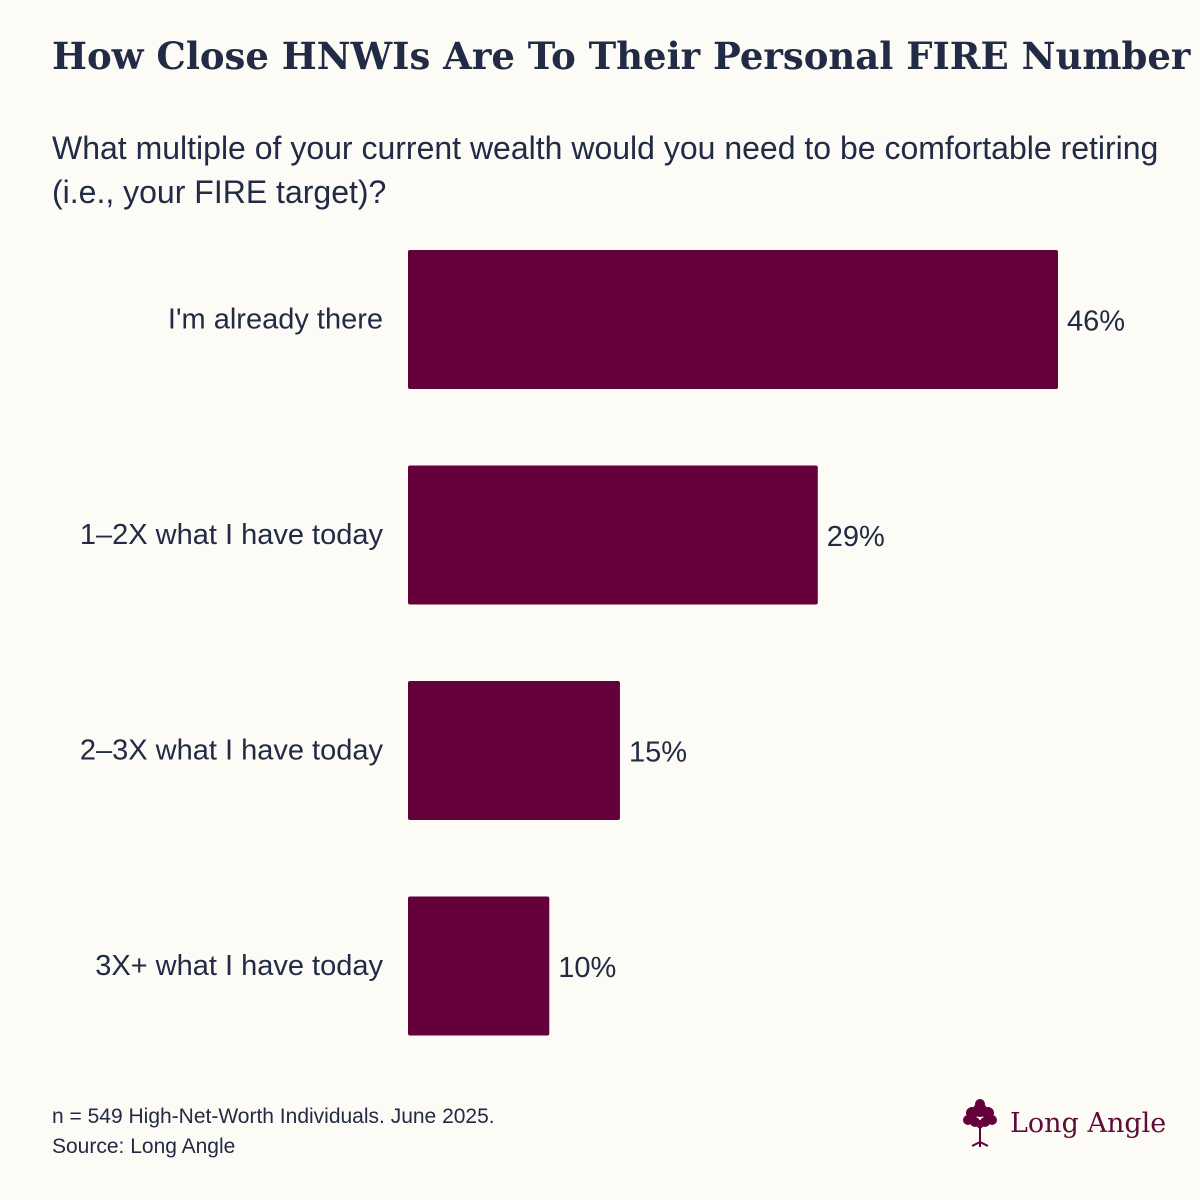  Describe the element at coordinates (980, 1123) in the screenshot. I see `tree-icon` at that location.